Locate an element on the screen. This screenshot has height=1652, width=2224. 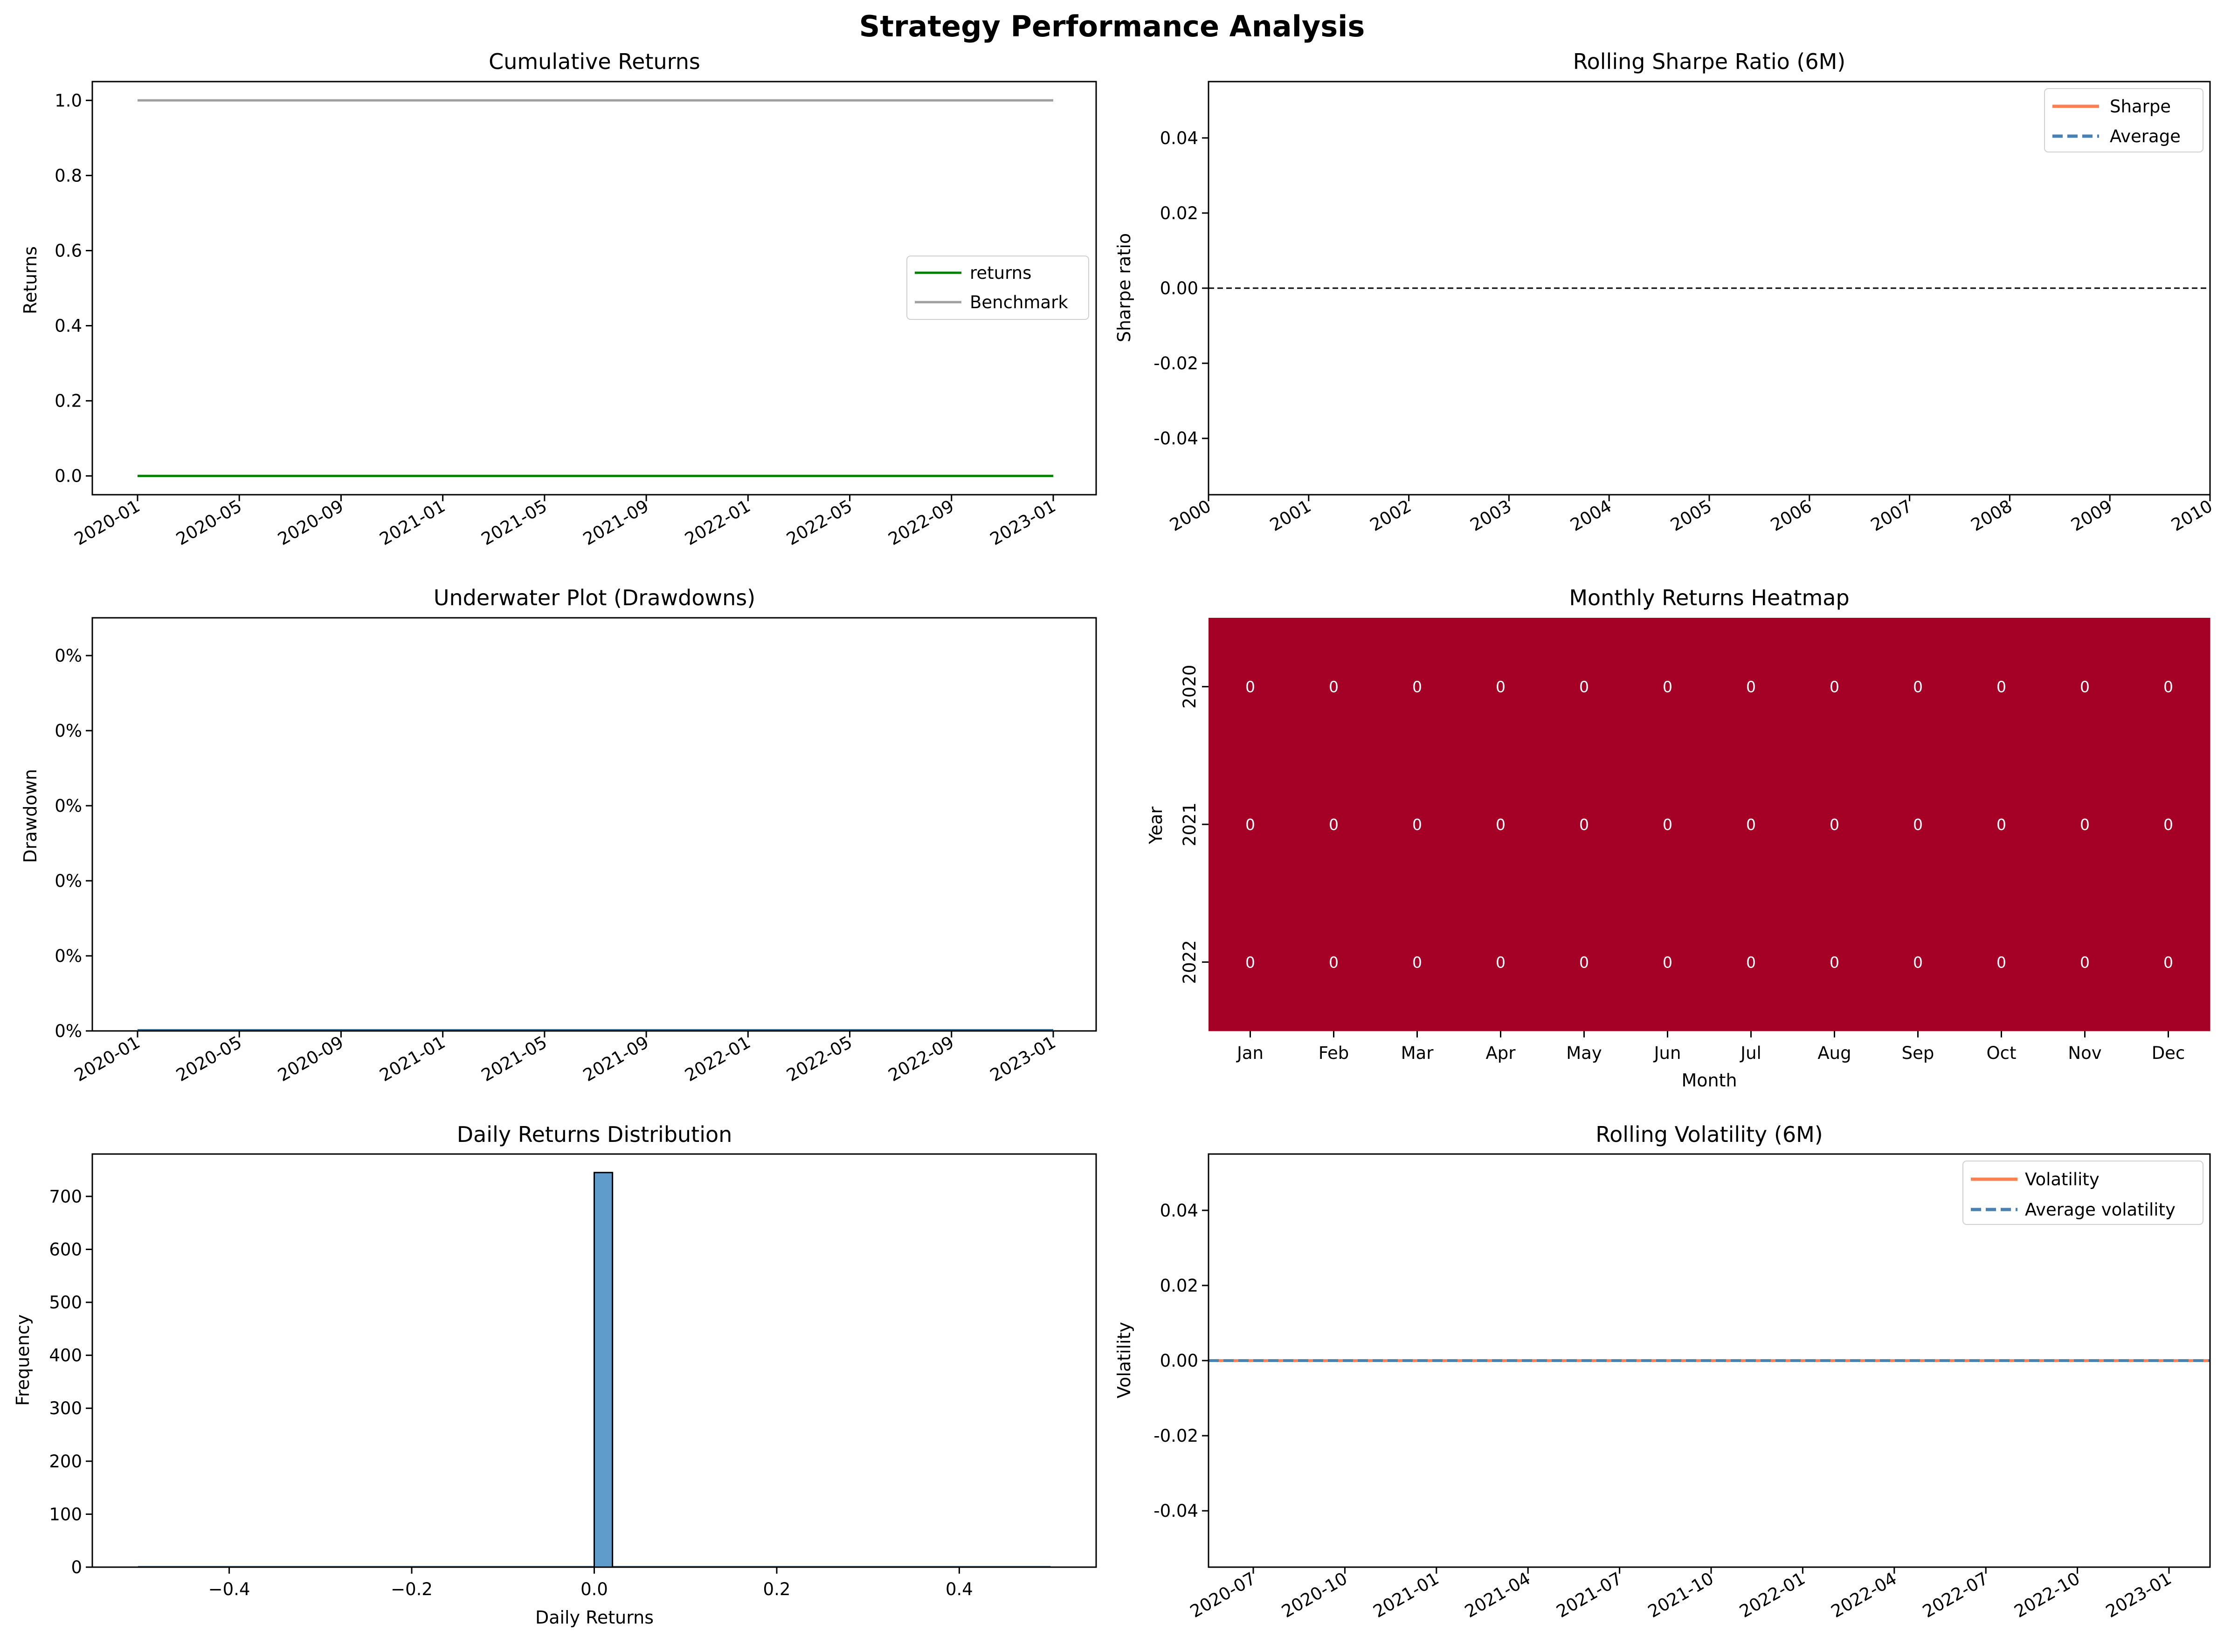
rolling-volatility-ytick-label: 0.00 is located at coordinates (1179, 1361).